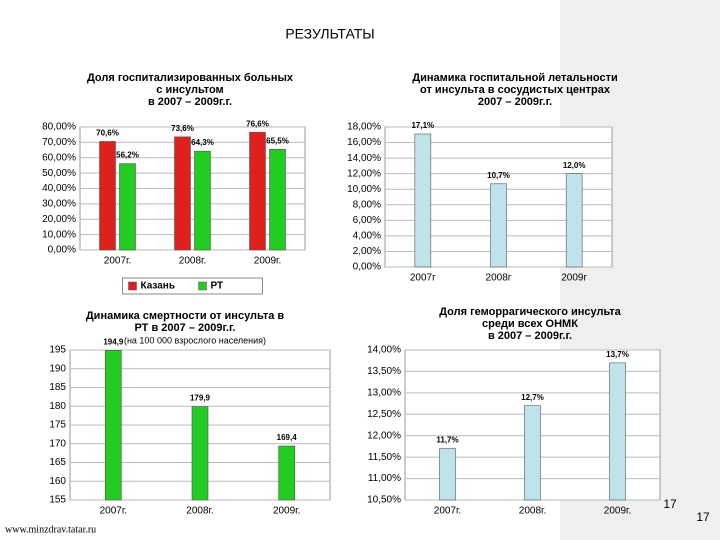 Image resolution: width=720 pixels, height=540 pixels. What do you see at coordinates (59, 219) in the screenshot?
I see `y-tick-label: 20,00%` at bounding box center [59, 219].